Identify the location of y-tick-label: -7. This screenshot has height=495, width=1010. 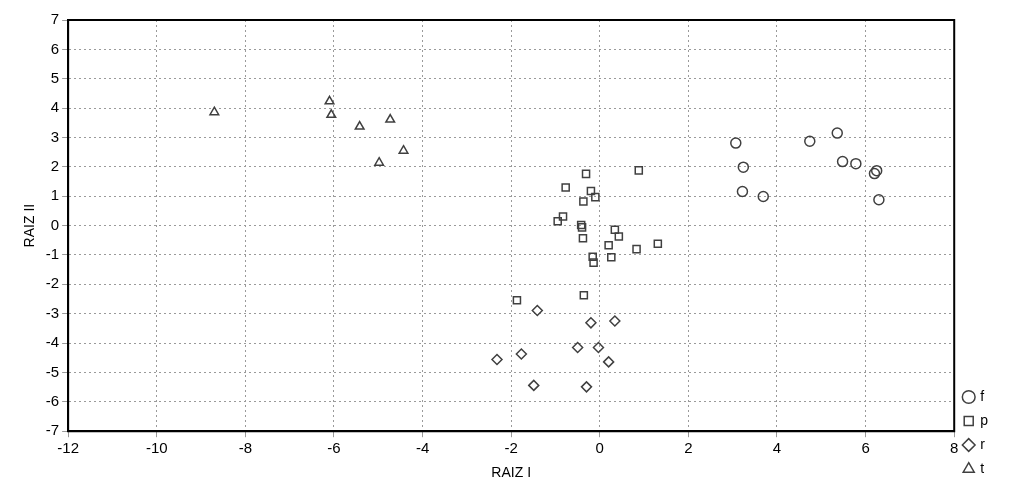
(52, 430).